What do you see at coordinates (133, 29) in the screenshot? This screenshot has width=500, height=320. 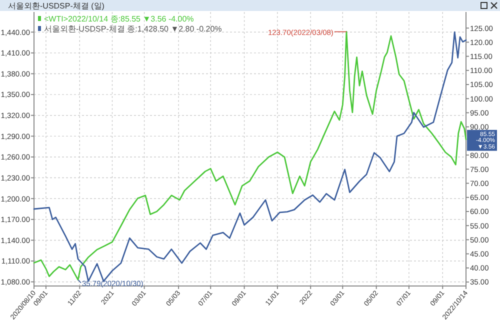 I see `legend-label: 서울외환-USDSP-체결 종:1,428.50 ▼2.80 -0.20%` at bounding box center [133, 29].